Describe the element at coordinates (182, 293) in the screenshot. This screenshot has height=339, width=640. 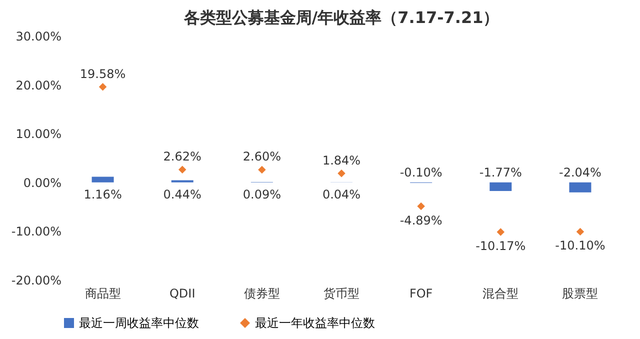
I see `x-tick-label: QDII` at that location.